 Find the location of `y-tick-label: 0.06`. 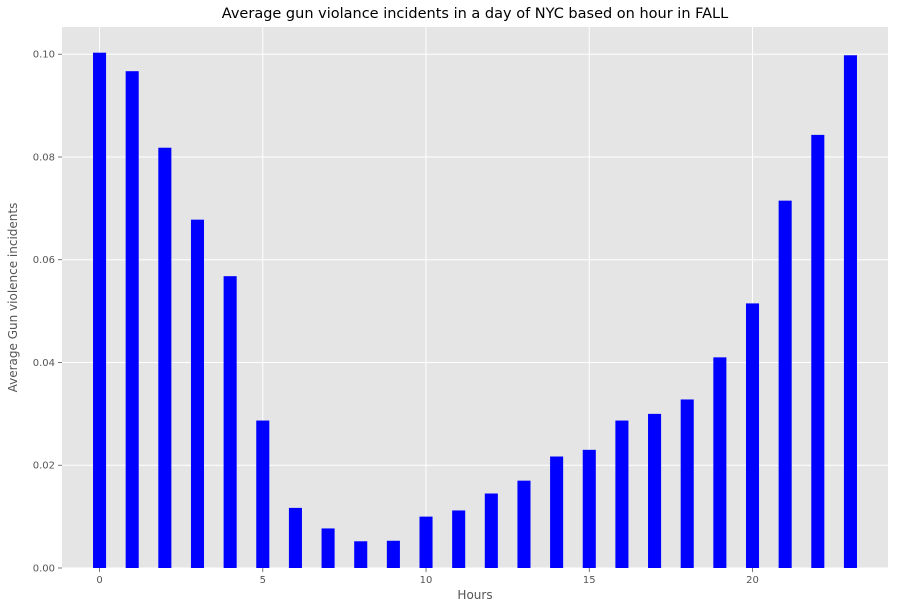

y-tick-label: 0.06 is located at coordinates (44, 260).